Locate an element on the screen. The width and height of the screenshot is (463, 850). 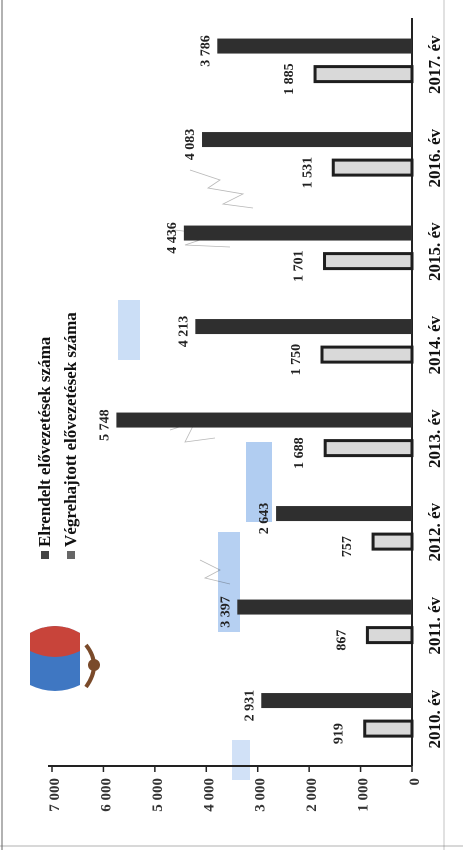
data-label-executed: 757 is located at coordinates (347, 546).